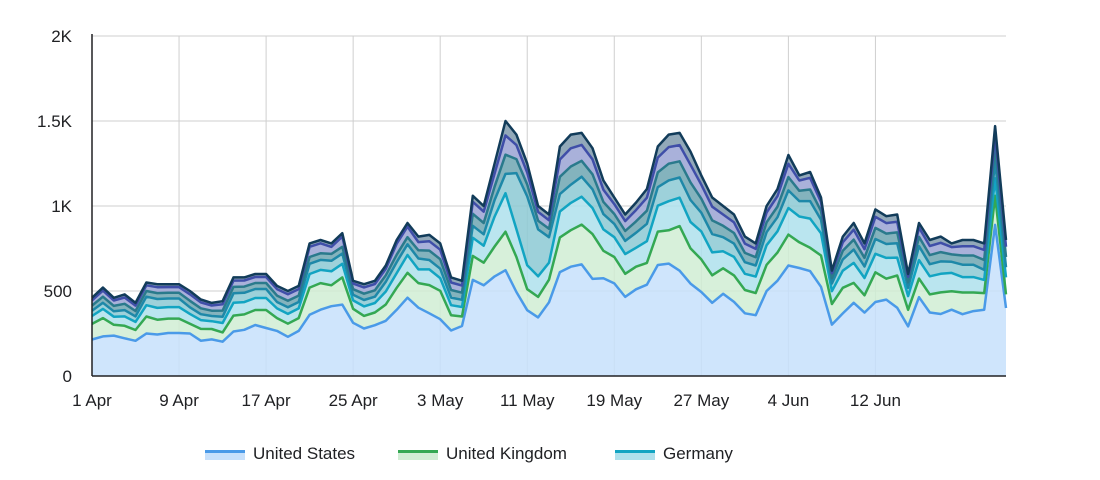 Image resolution: width=1100 pixels, height=480 pixels. I want to click on x-tick-label: 3 May, so click(440, 400).